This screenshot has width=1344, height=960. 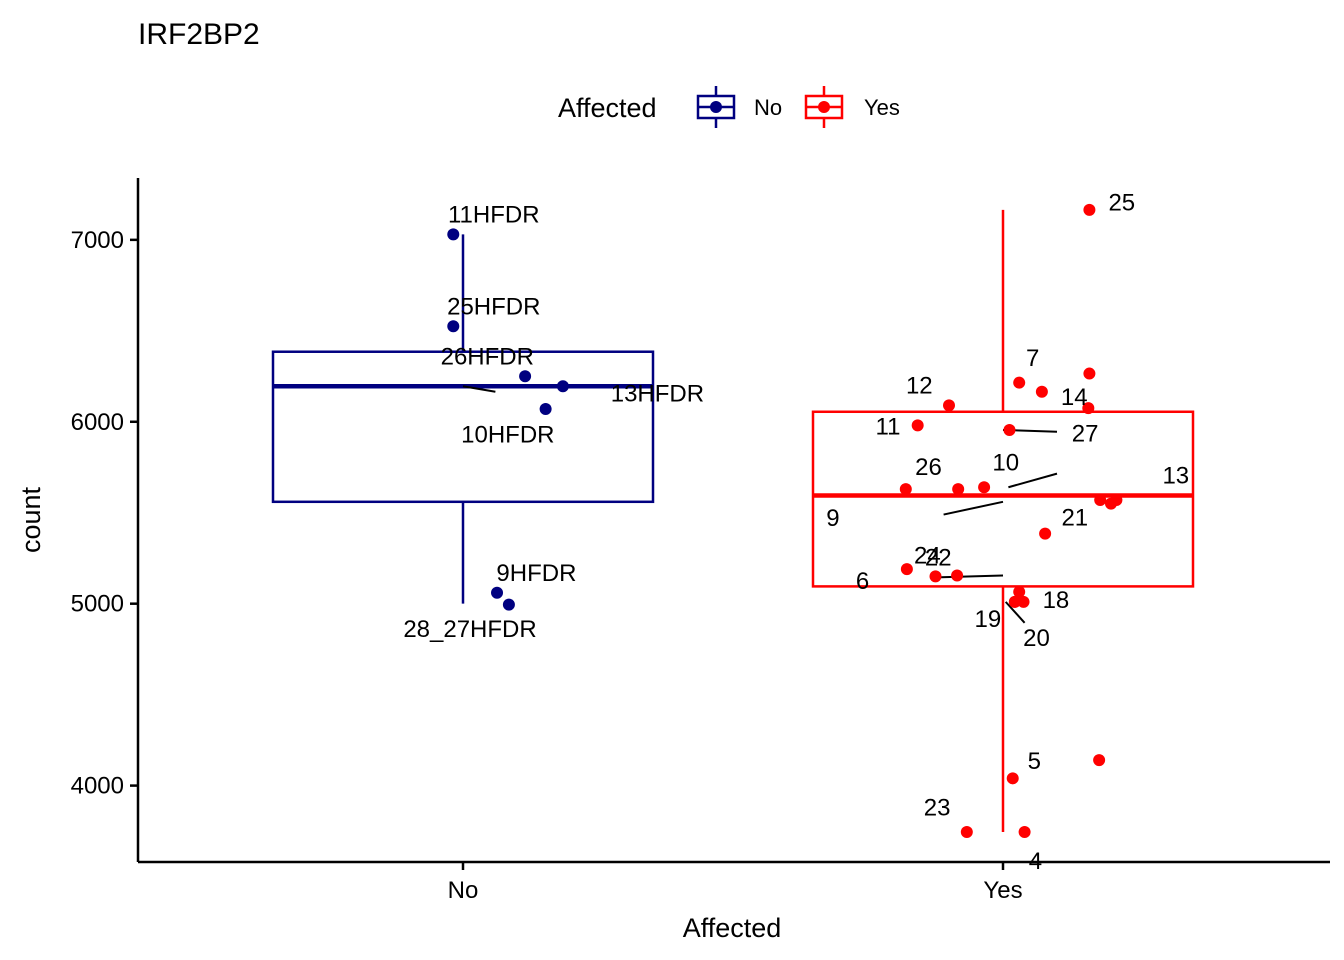 What do you see at coordinates (97, 240) in the screenshot?
I see `y-tick-label: 7000` at bounding box center [97, 240].